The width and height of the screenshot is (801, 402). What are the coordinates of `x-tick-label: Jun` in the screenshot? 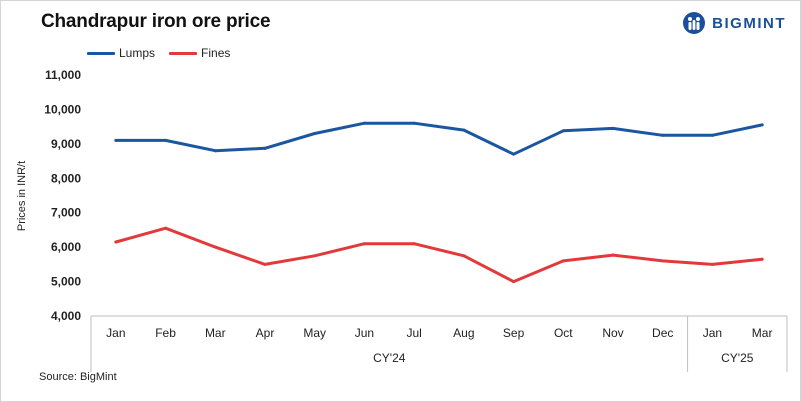 It's located at (364, 333).